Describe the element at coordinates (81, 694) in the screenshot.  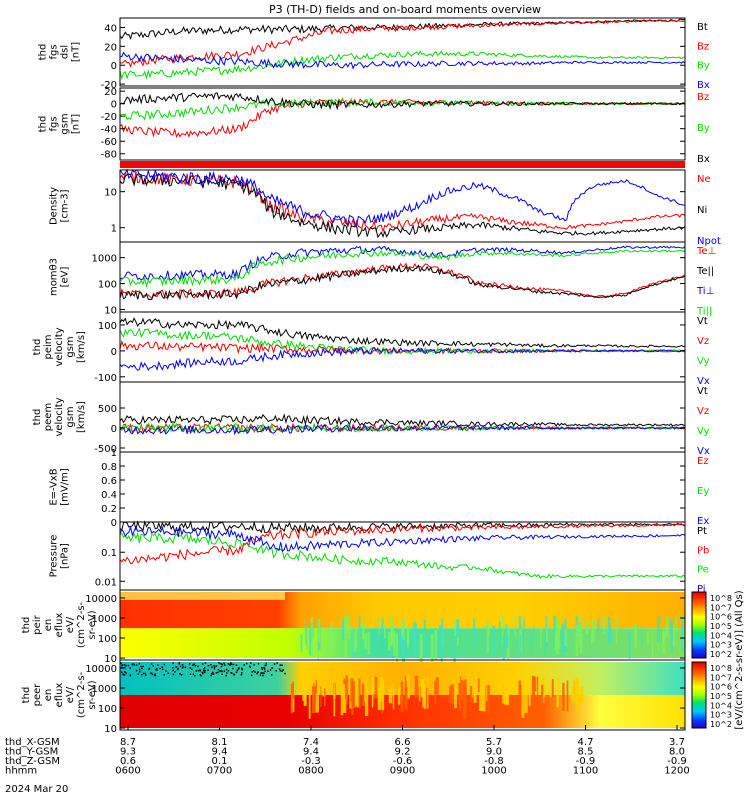
I see `y-axis-label: (cm^2-s-` at that location.